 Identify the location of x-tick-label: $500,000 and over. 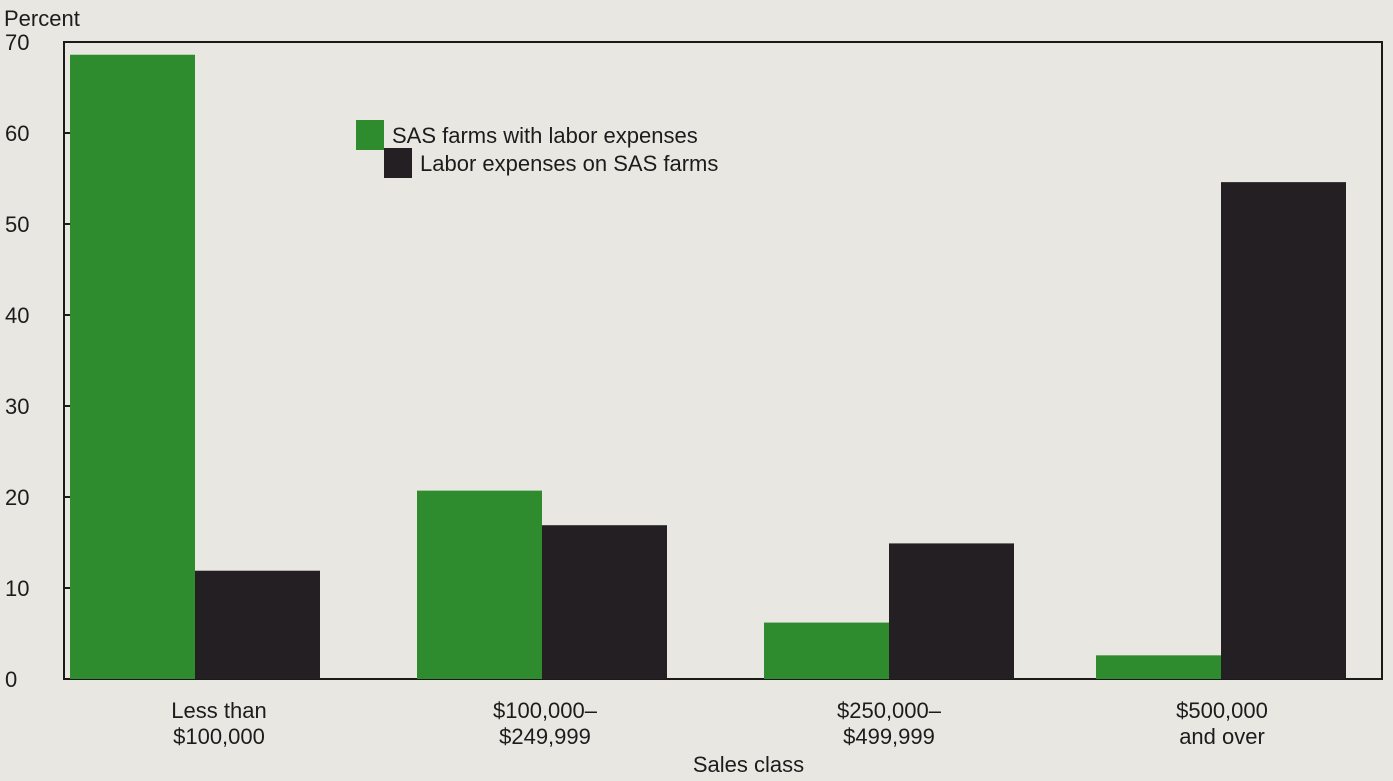
(1222, 723).